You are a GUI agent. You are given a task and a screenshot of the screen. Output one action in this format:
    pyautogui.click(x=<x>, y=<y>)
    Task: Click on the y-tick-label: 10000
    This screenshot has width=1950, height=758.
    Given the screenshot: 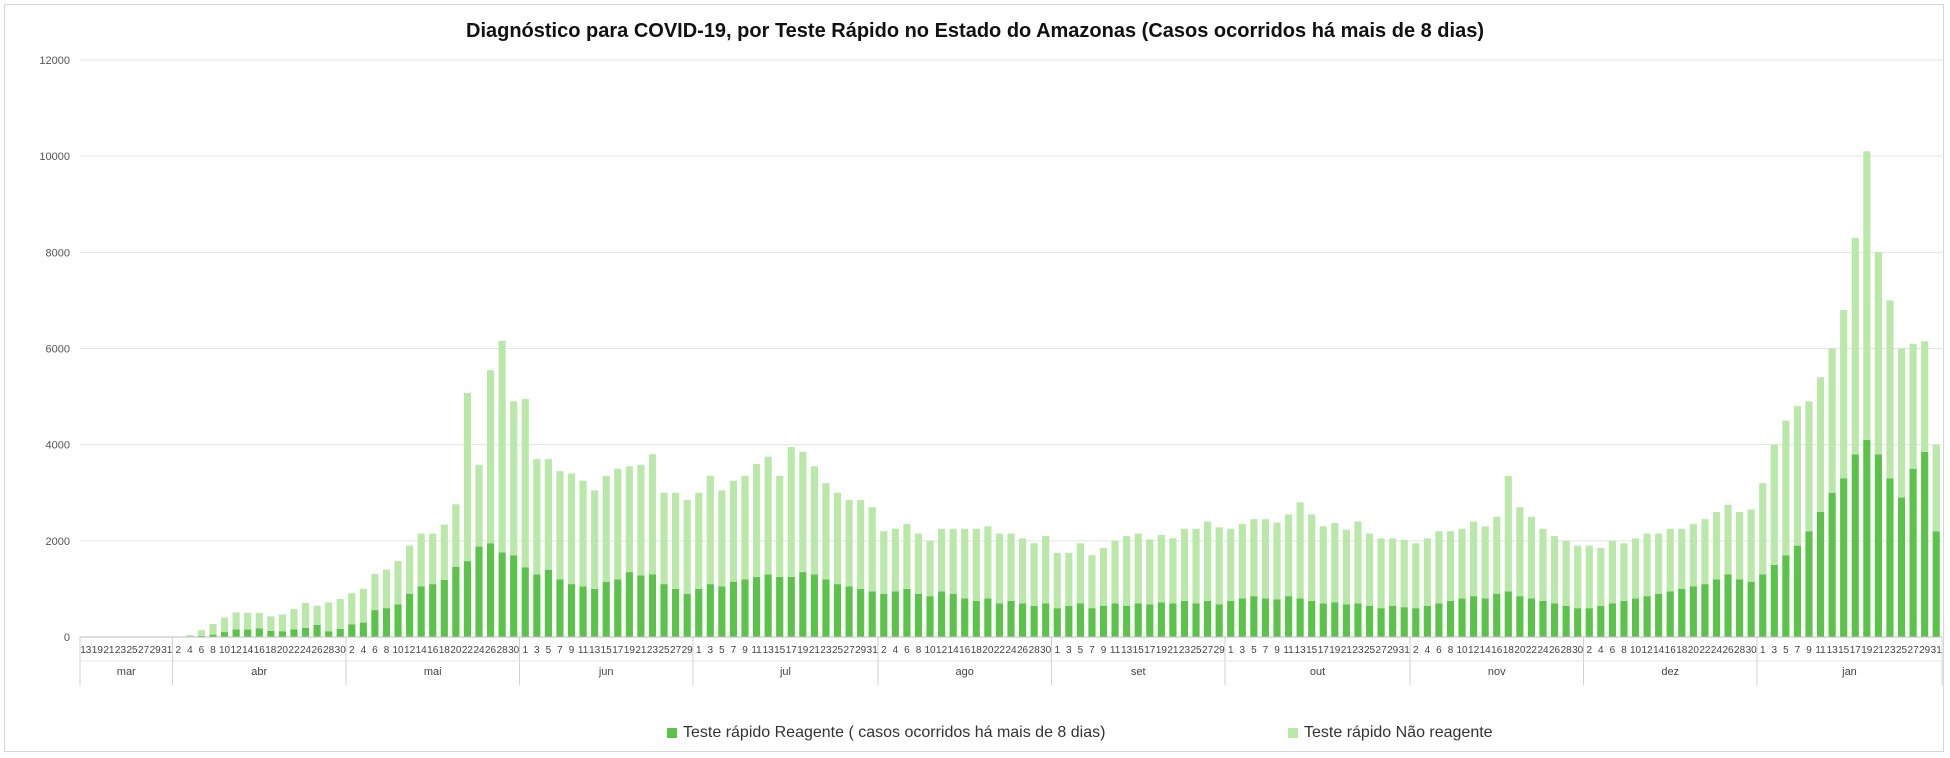 What is the action you would take?
    pyautogui.click(x=54, y=157)
    